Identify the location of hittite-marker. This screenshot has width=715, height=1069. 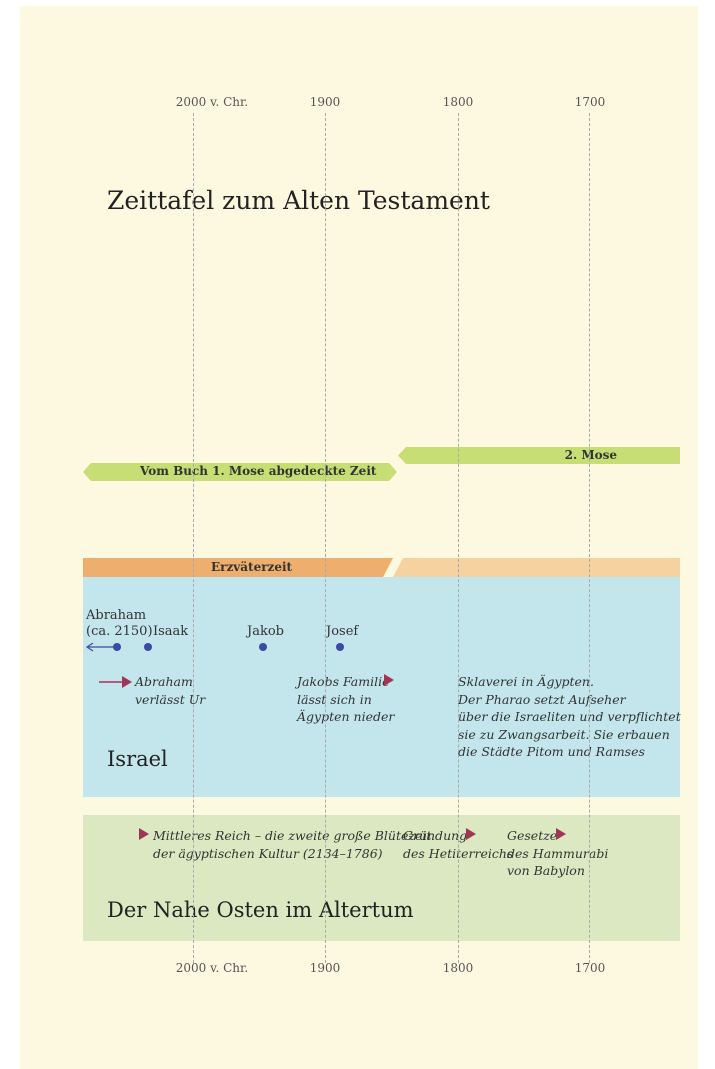
(471, 834).